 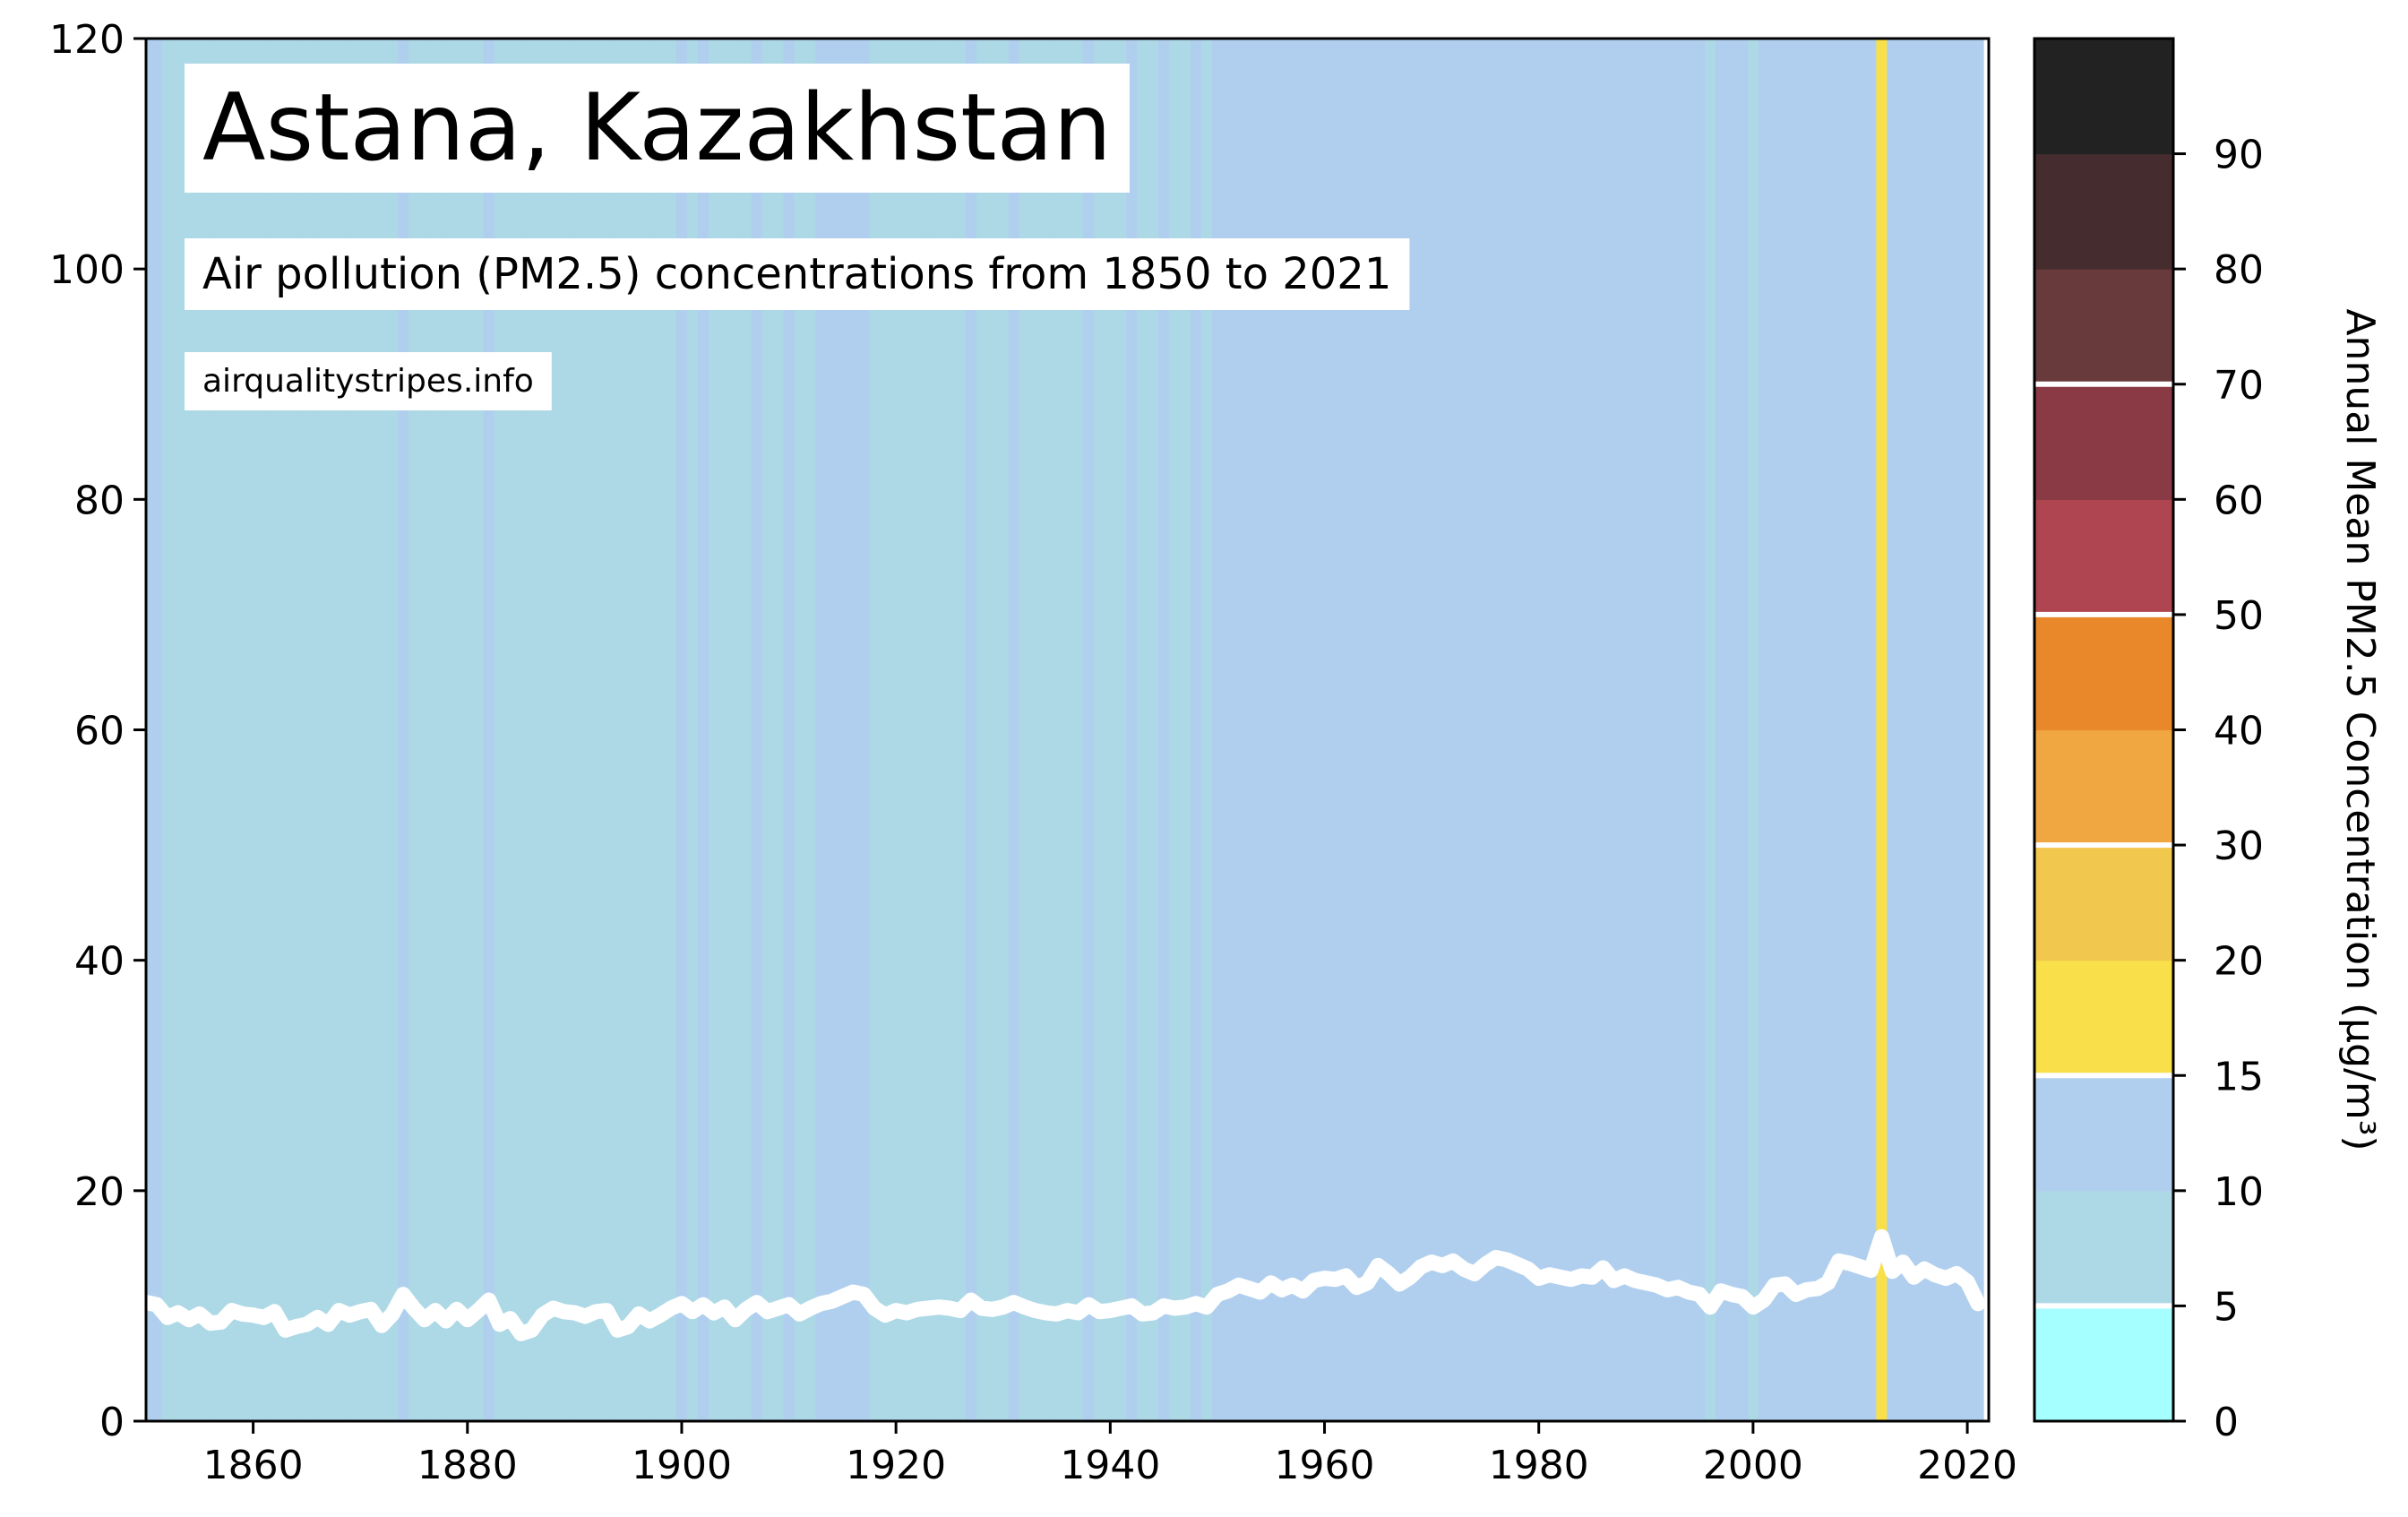 I want to click on colorbar-tick-label: 70, so click(x=2239, y=386).